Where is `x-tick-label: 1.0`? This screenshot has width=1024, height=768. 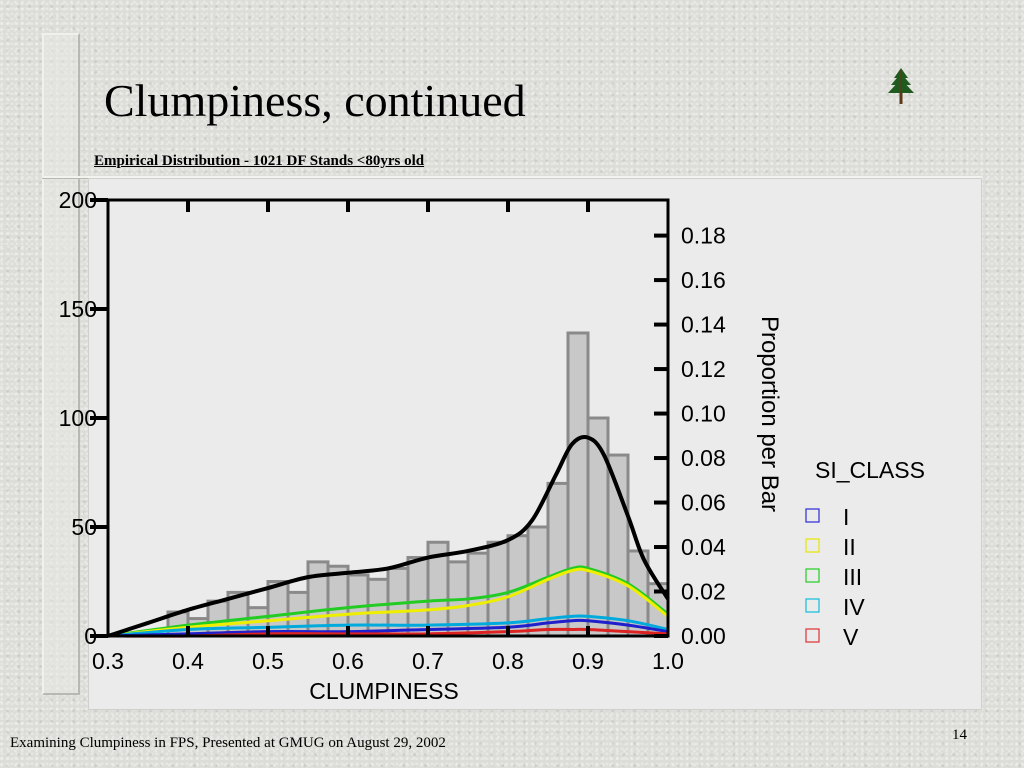
x-tick-label: 1.0 is located at coordinates (668, 661).